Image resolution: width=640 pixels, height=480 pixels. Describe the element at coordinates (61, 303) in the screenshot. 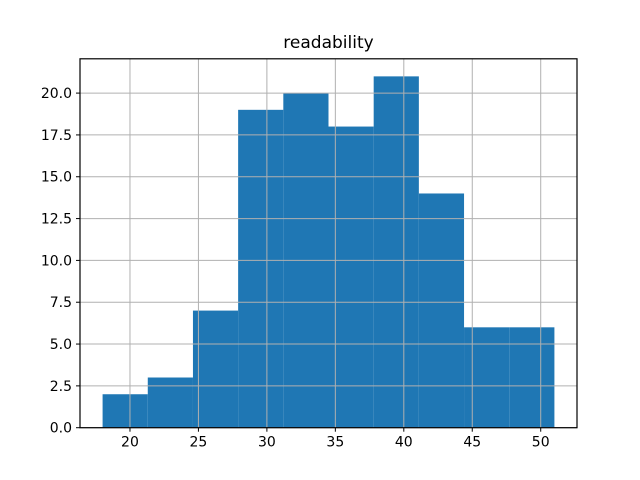

I see `y-tick-label: 7.5` at that location.